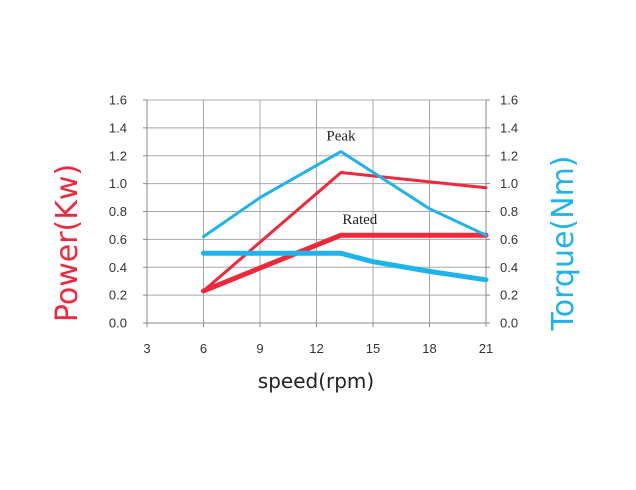 This screenshot has height=490, width=636. I want to click on left-y-tick-label: 1.2, so click(118, 155).